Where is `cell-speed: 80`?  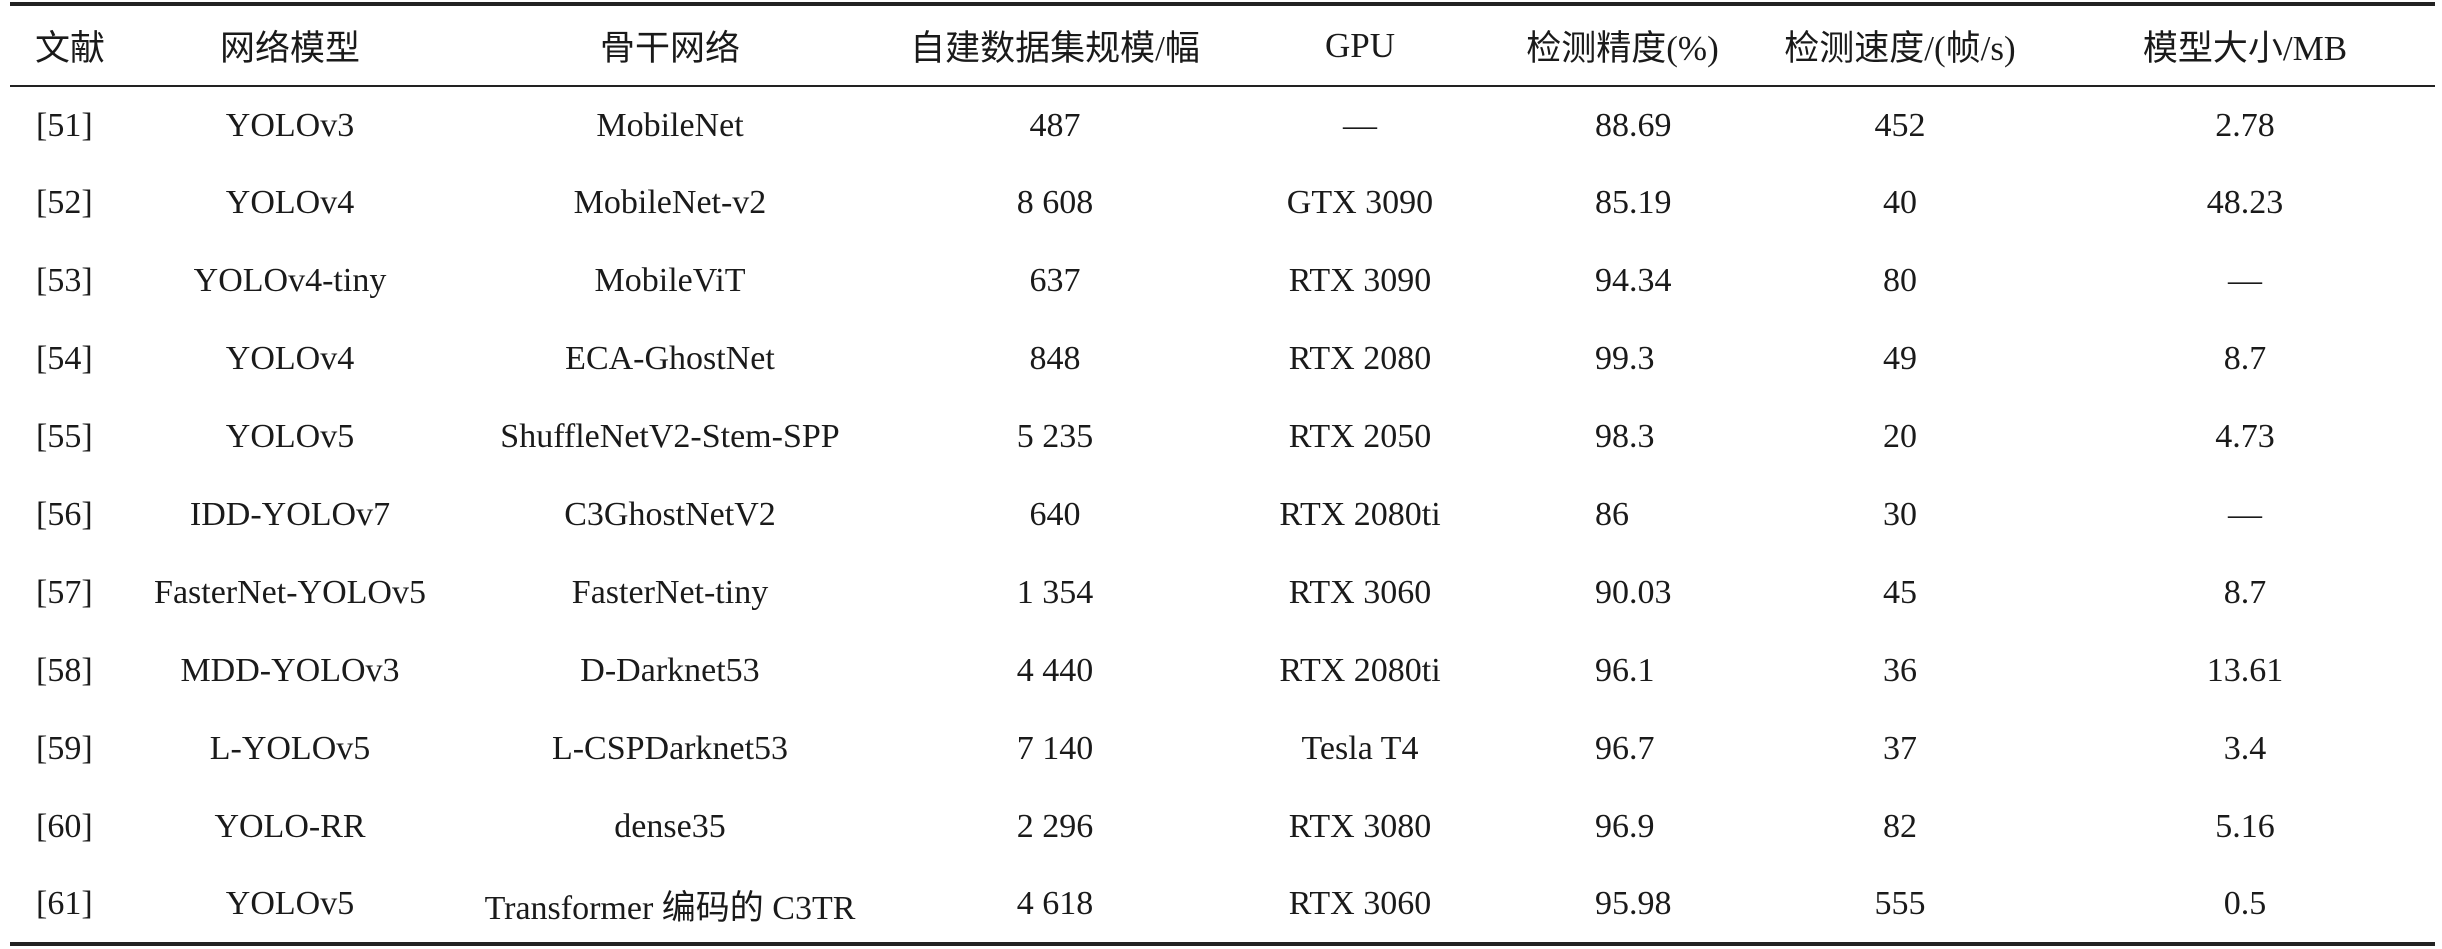
cell-speed: 80 is located at coordinates (1900, 280).